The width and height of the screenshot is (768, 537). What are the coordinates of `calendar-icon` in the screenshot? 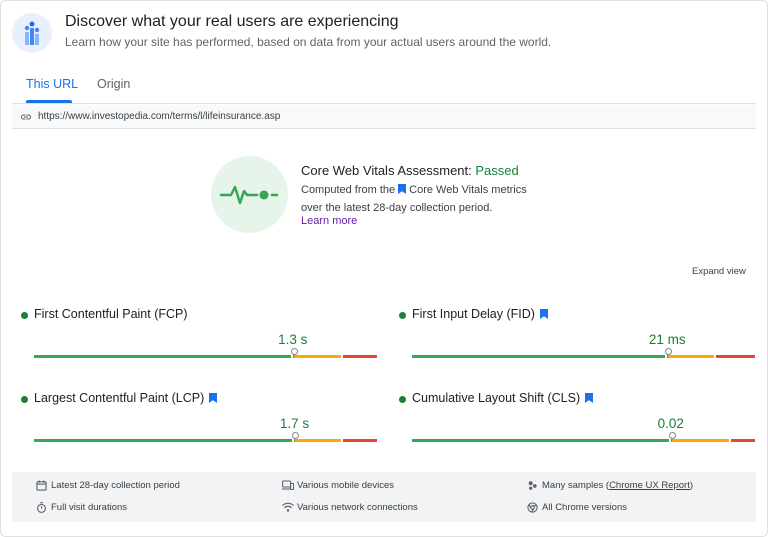 It's located at (41, 485).